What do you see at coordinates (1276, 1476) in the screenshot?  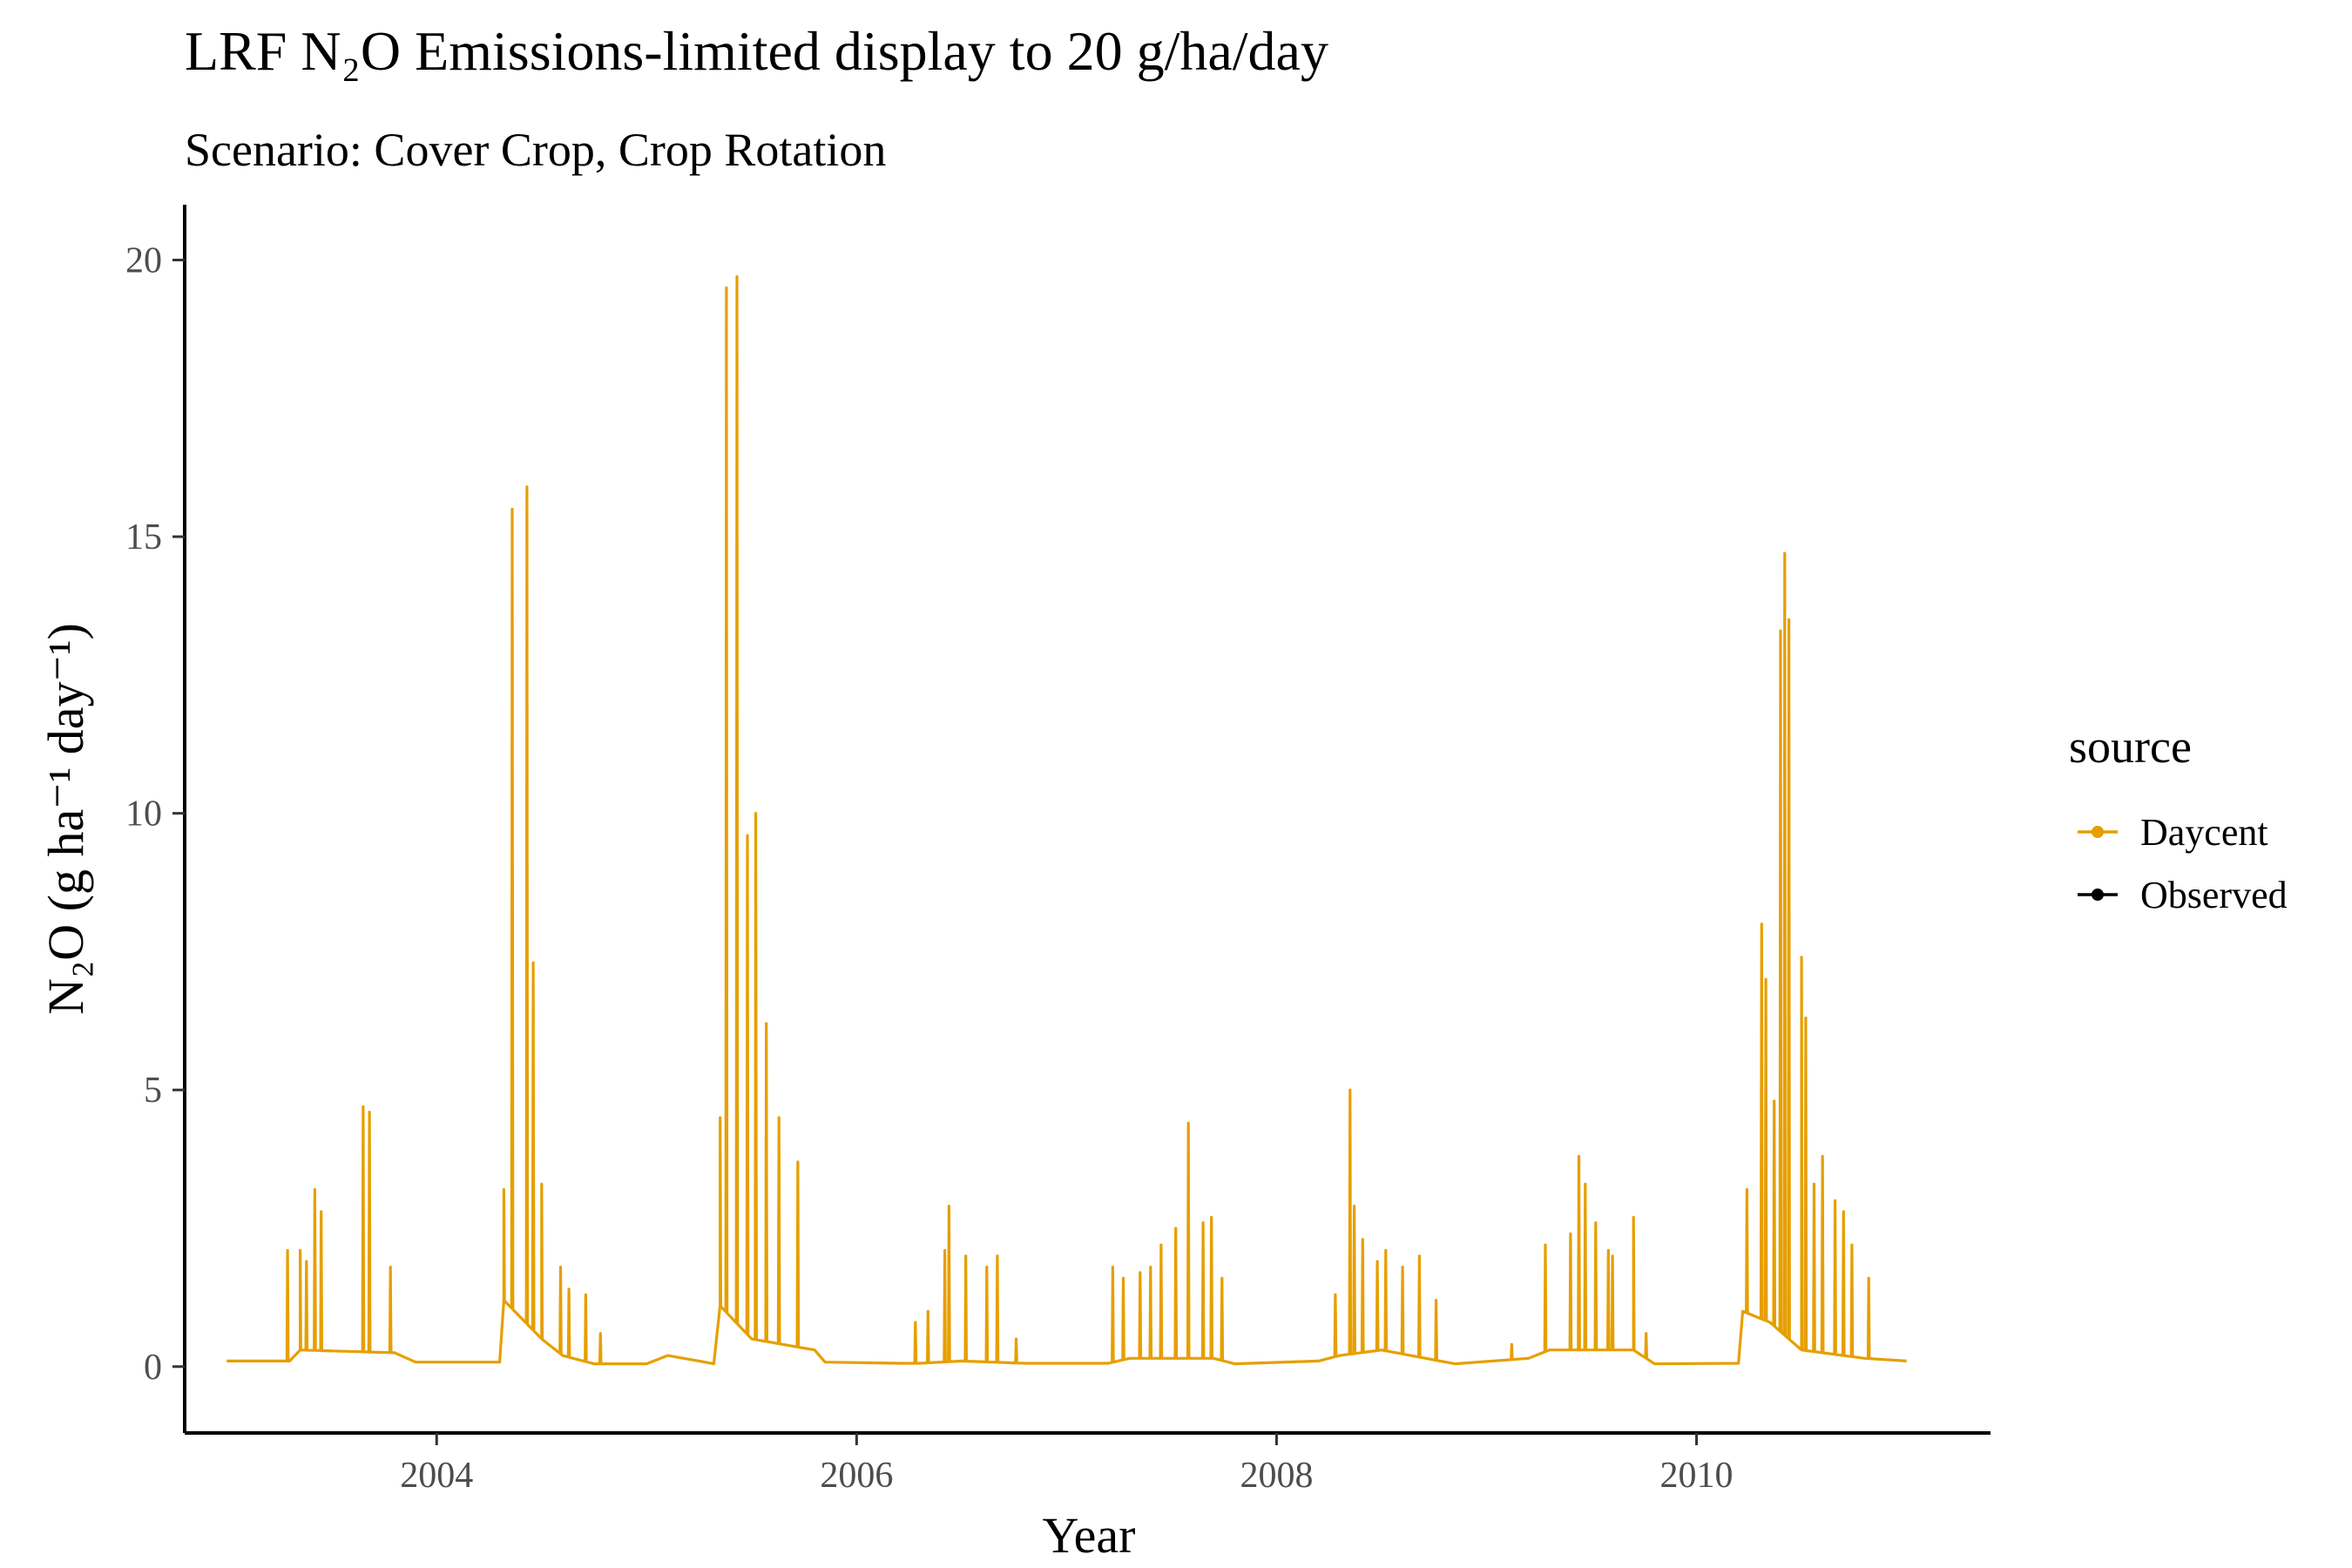 I see `x-tick-label: 2008` at bounding box center [1276, 1476].